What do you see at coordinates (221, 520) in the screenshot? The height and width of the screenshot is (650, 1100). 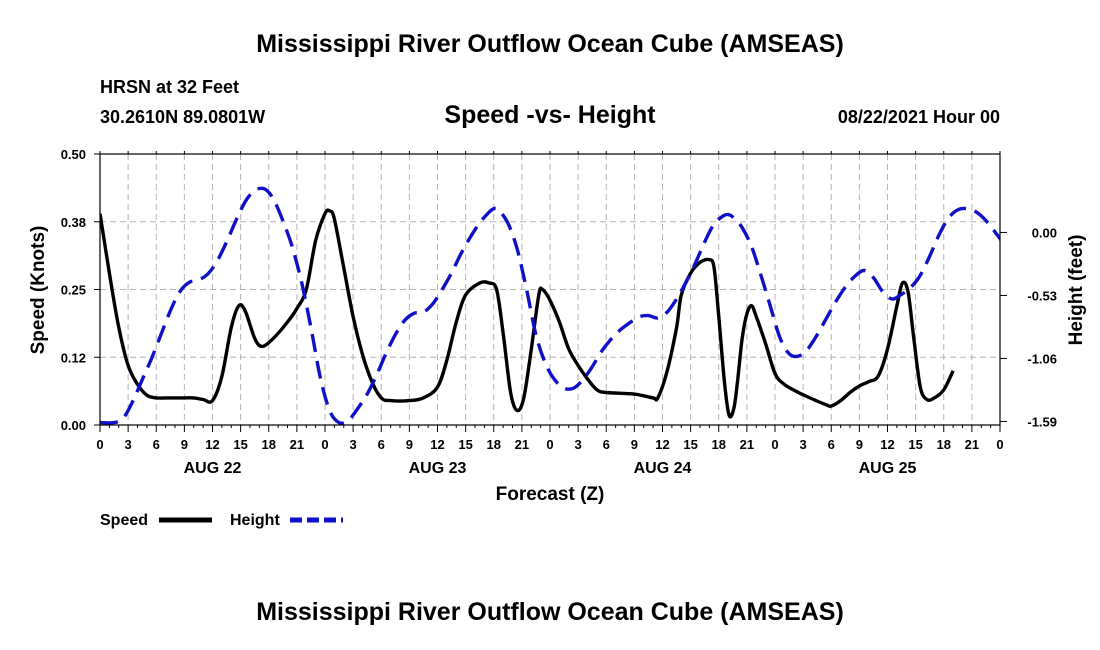 I see `legend: Speed Height` at bounding box center [221, 520].